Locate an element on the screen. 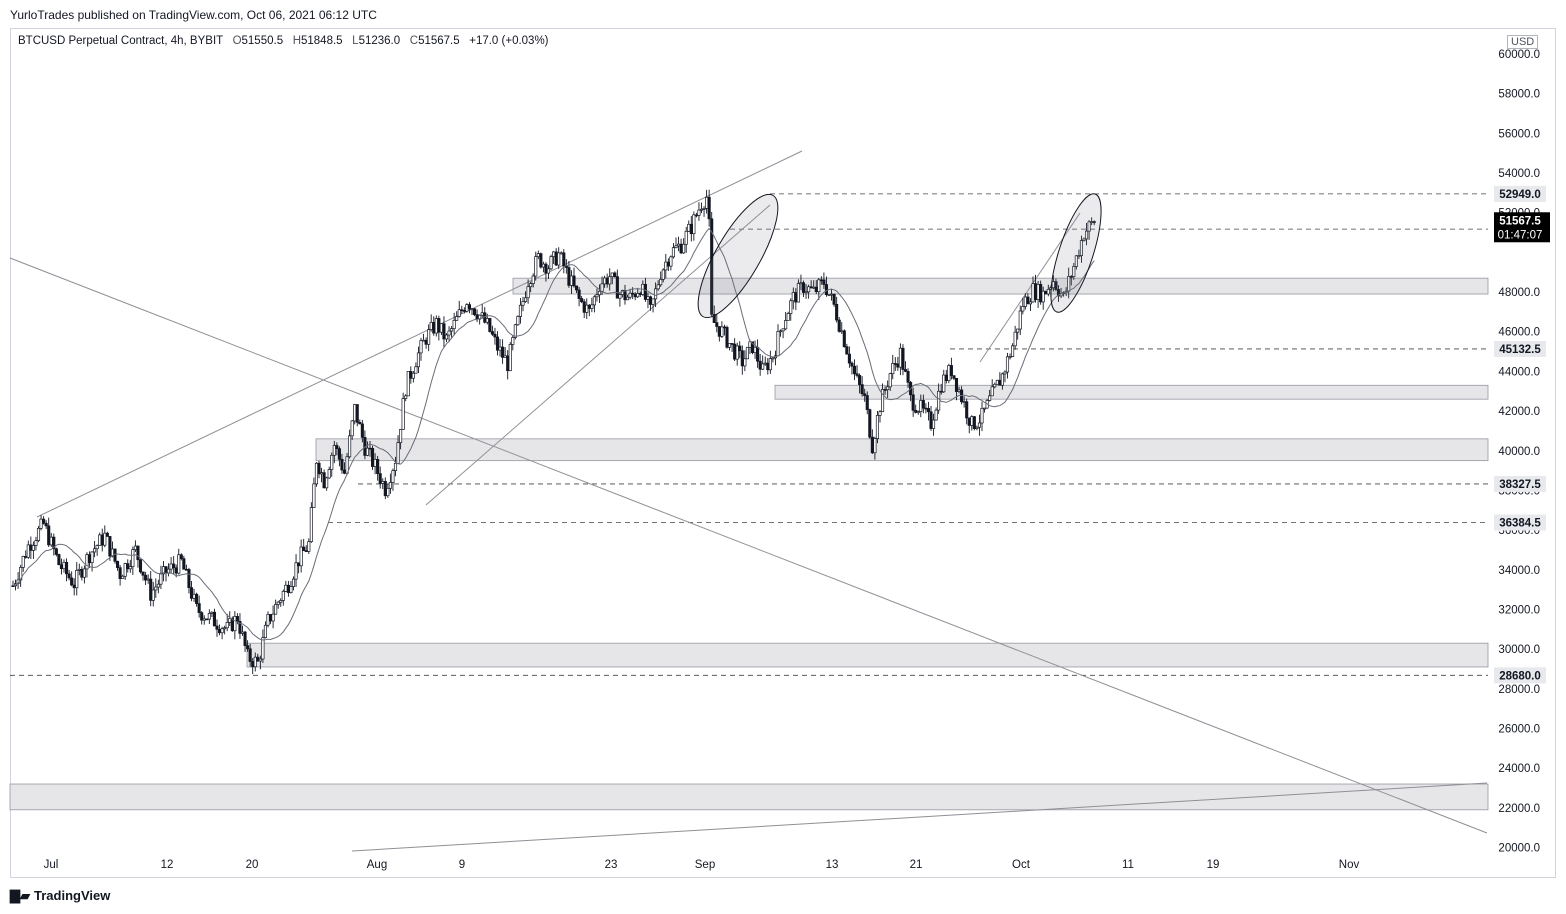  tradingview-logo: ▇▰ TradingView is located at coordinates (60, 896).